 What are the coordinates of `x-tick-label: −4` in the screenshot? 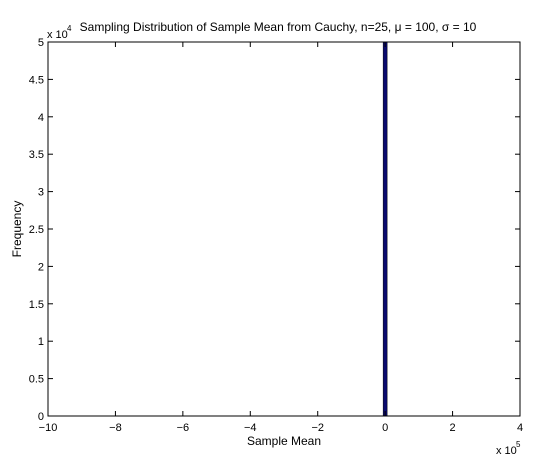 It's located at (250, 428).